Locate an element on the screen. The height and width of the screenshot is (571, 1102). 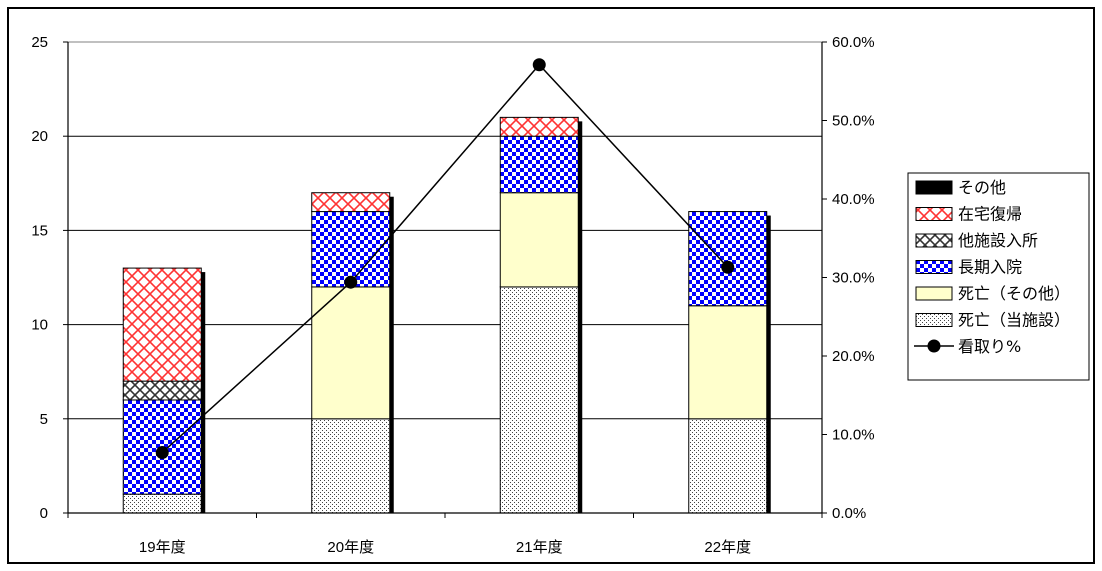
right-axis-tick-label: 20.0% is located at coordinates (853, 356).